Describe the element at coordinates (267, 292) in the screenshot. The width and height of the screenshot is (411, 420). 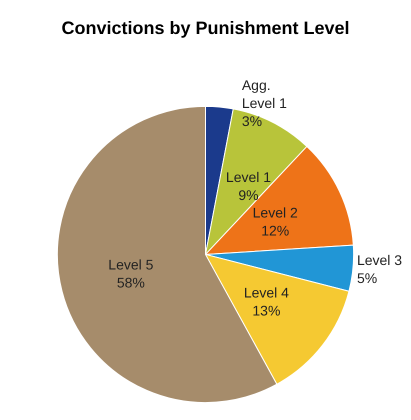
I see `slice-label: Level 4` at that location.